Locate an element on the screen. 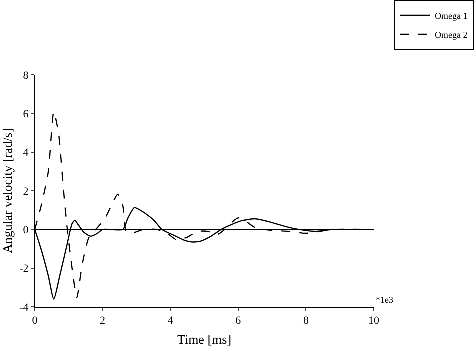  legend-label: Omega 1 is located at coordinates (451, 16).